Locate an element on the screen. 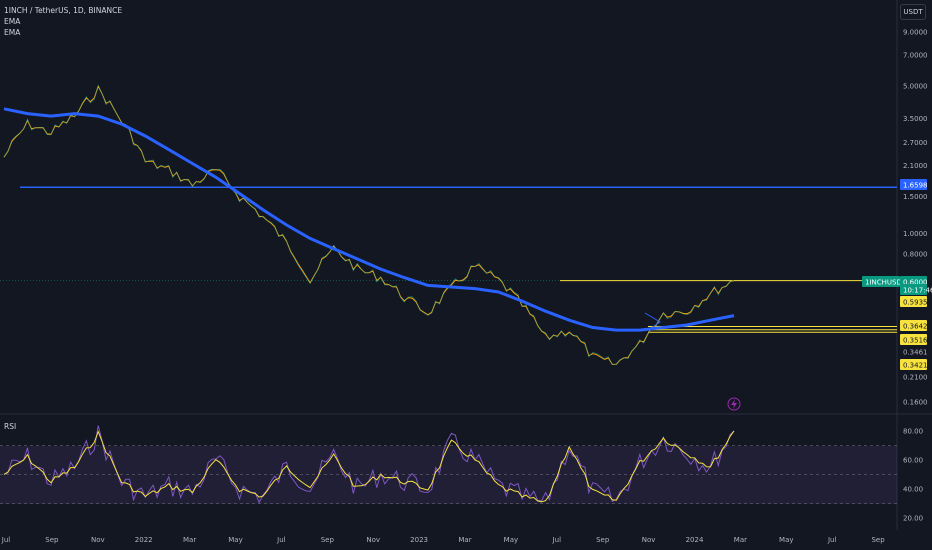 This screenshot has width=932, height=550. indicator-ema-2: EMA is located at coordinates (12, 32).